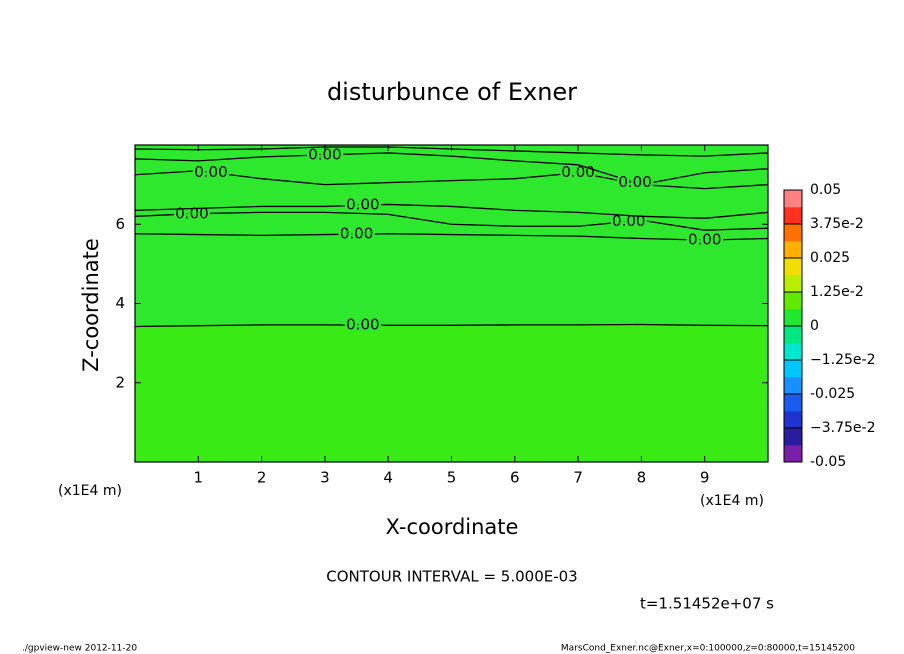  I want to click on footer-left: ./gpview-new 2012-11-20, so click(79, 649).